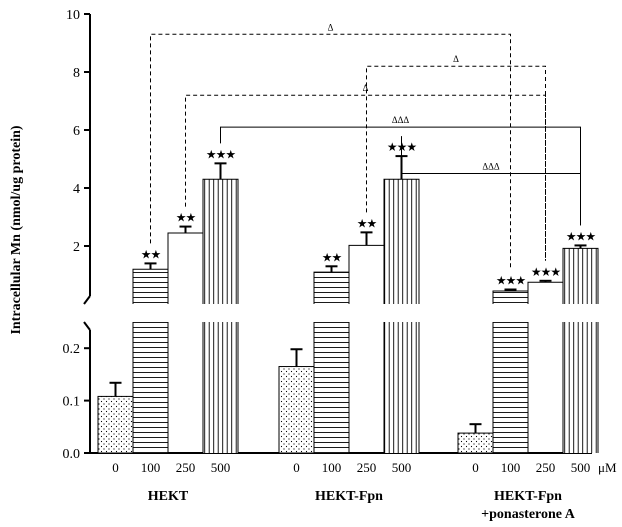 The height and width of the screenshot is (527, 622). I want to click on y-tick-label: 0.2, so click(72, 349).